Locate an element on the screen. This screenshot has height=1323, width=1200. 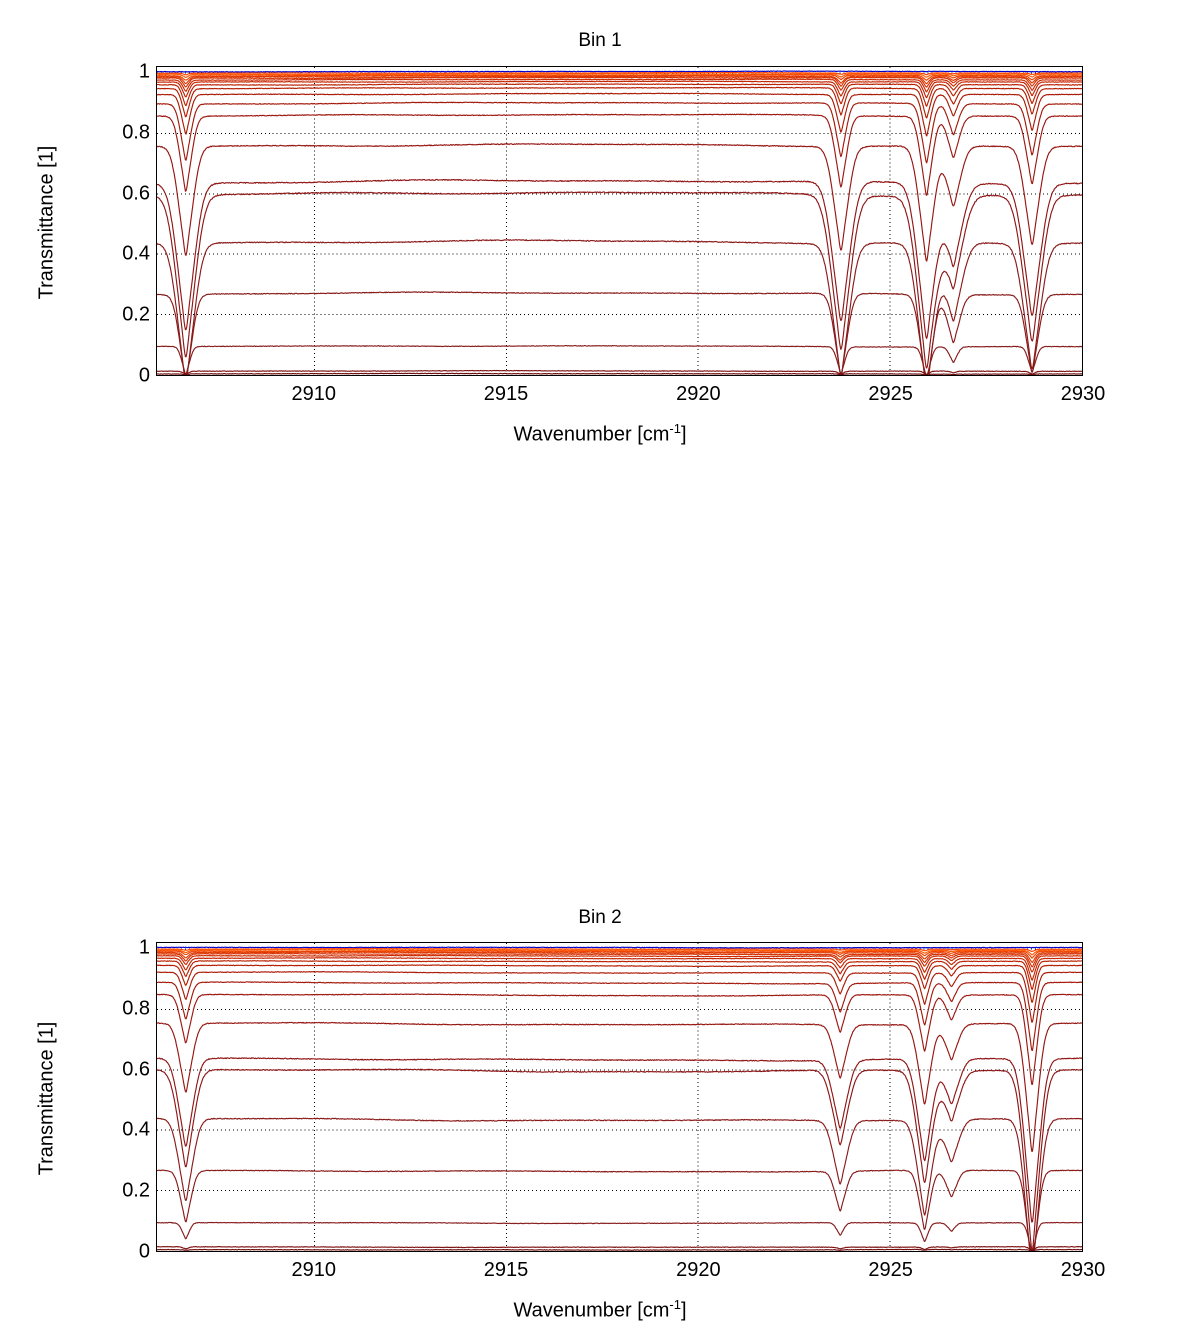
y-axis-label-bin-2: Transmittance [1] is located at coordinates (46, 1098).